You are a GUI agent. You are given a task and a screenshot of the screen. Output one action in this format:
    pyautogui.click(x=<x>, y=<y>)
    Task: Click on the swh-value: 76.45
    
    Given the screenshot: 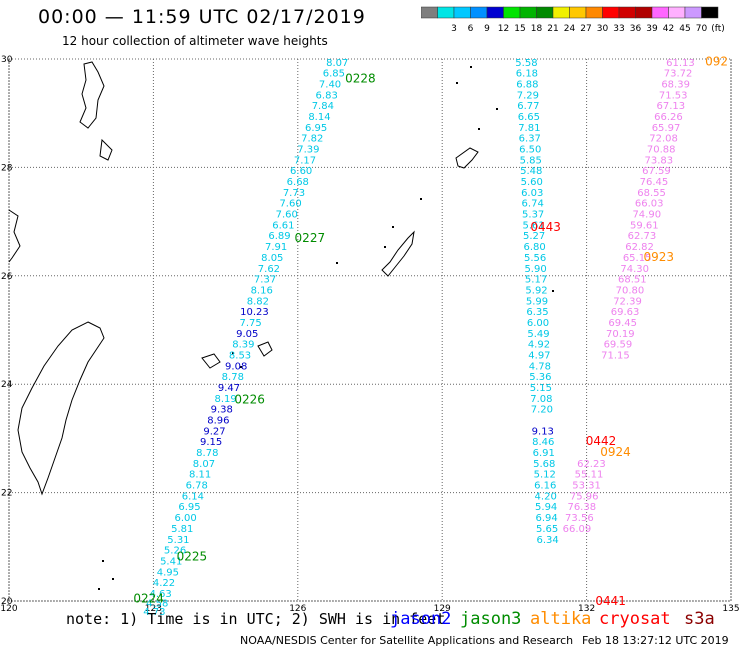 What is the action you would take?
    pyautogui.click(x=654, y=182)
    